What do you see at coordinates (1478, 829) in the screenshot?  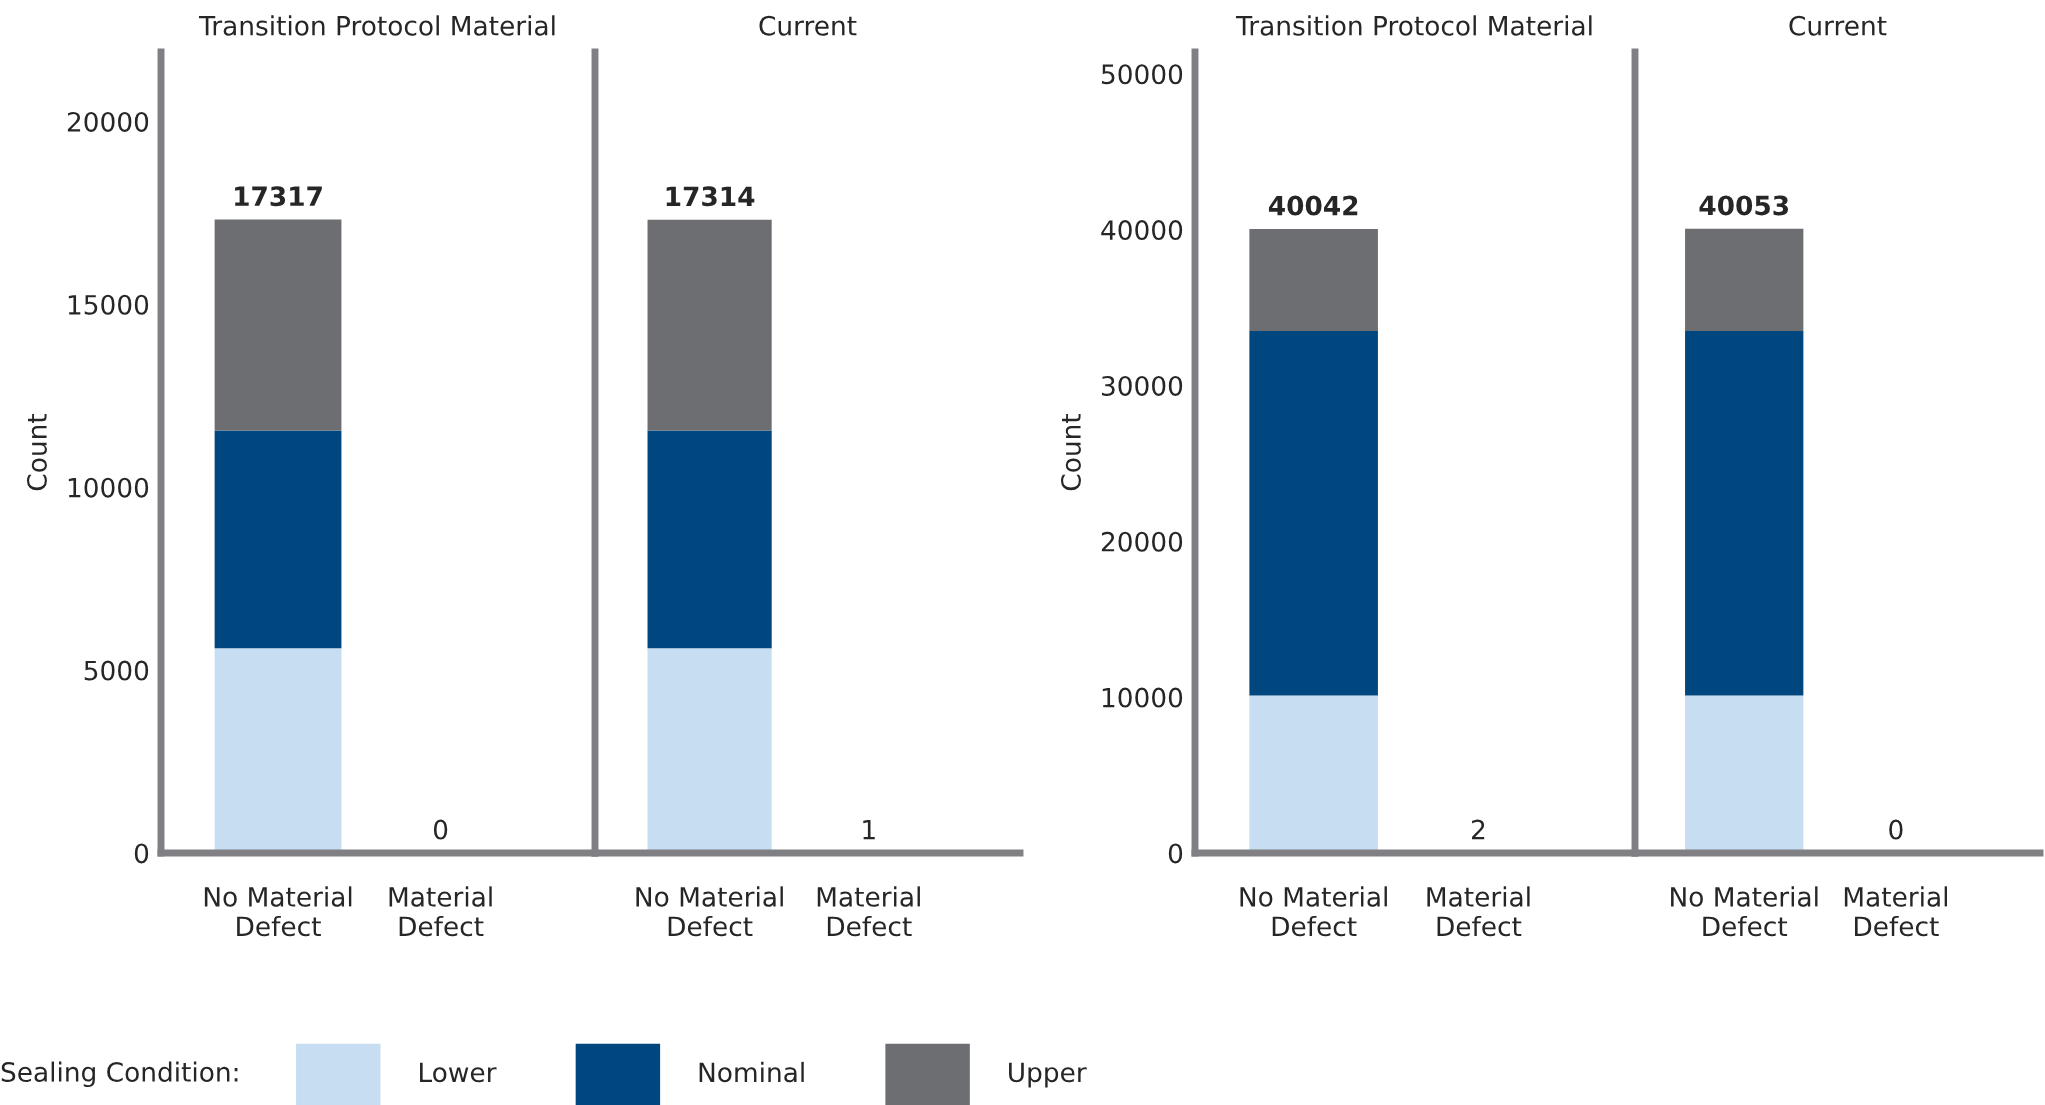 I see `text: 2` at bounding box center [1478, 829].